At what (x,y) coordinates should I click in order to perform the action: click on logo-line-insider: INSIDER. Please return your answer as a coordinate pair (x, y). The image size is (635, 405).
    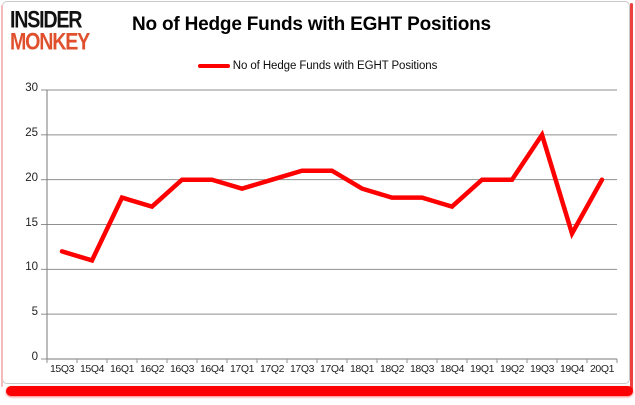
    Looking at the image, I should click on (46, 19).